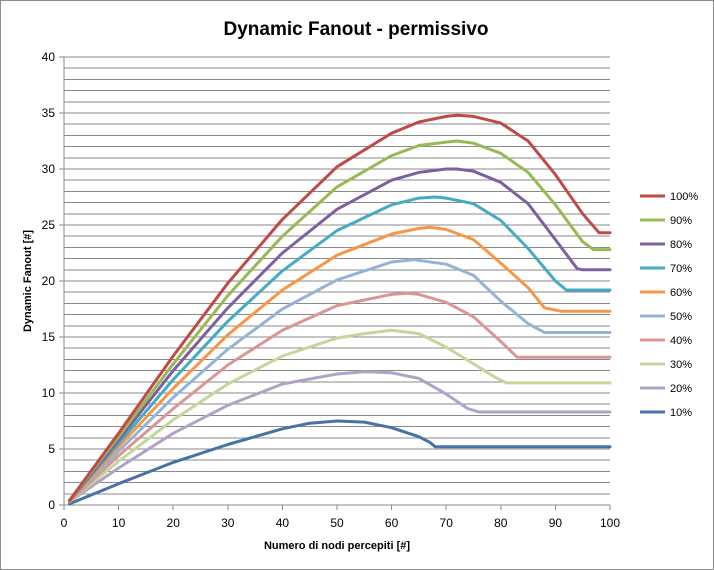  I want to click on x-tick-label: 60, so click(392, 523).